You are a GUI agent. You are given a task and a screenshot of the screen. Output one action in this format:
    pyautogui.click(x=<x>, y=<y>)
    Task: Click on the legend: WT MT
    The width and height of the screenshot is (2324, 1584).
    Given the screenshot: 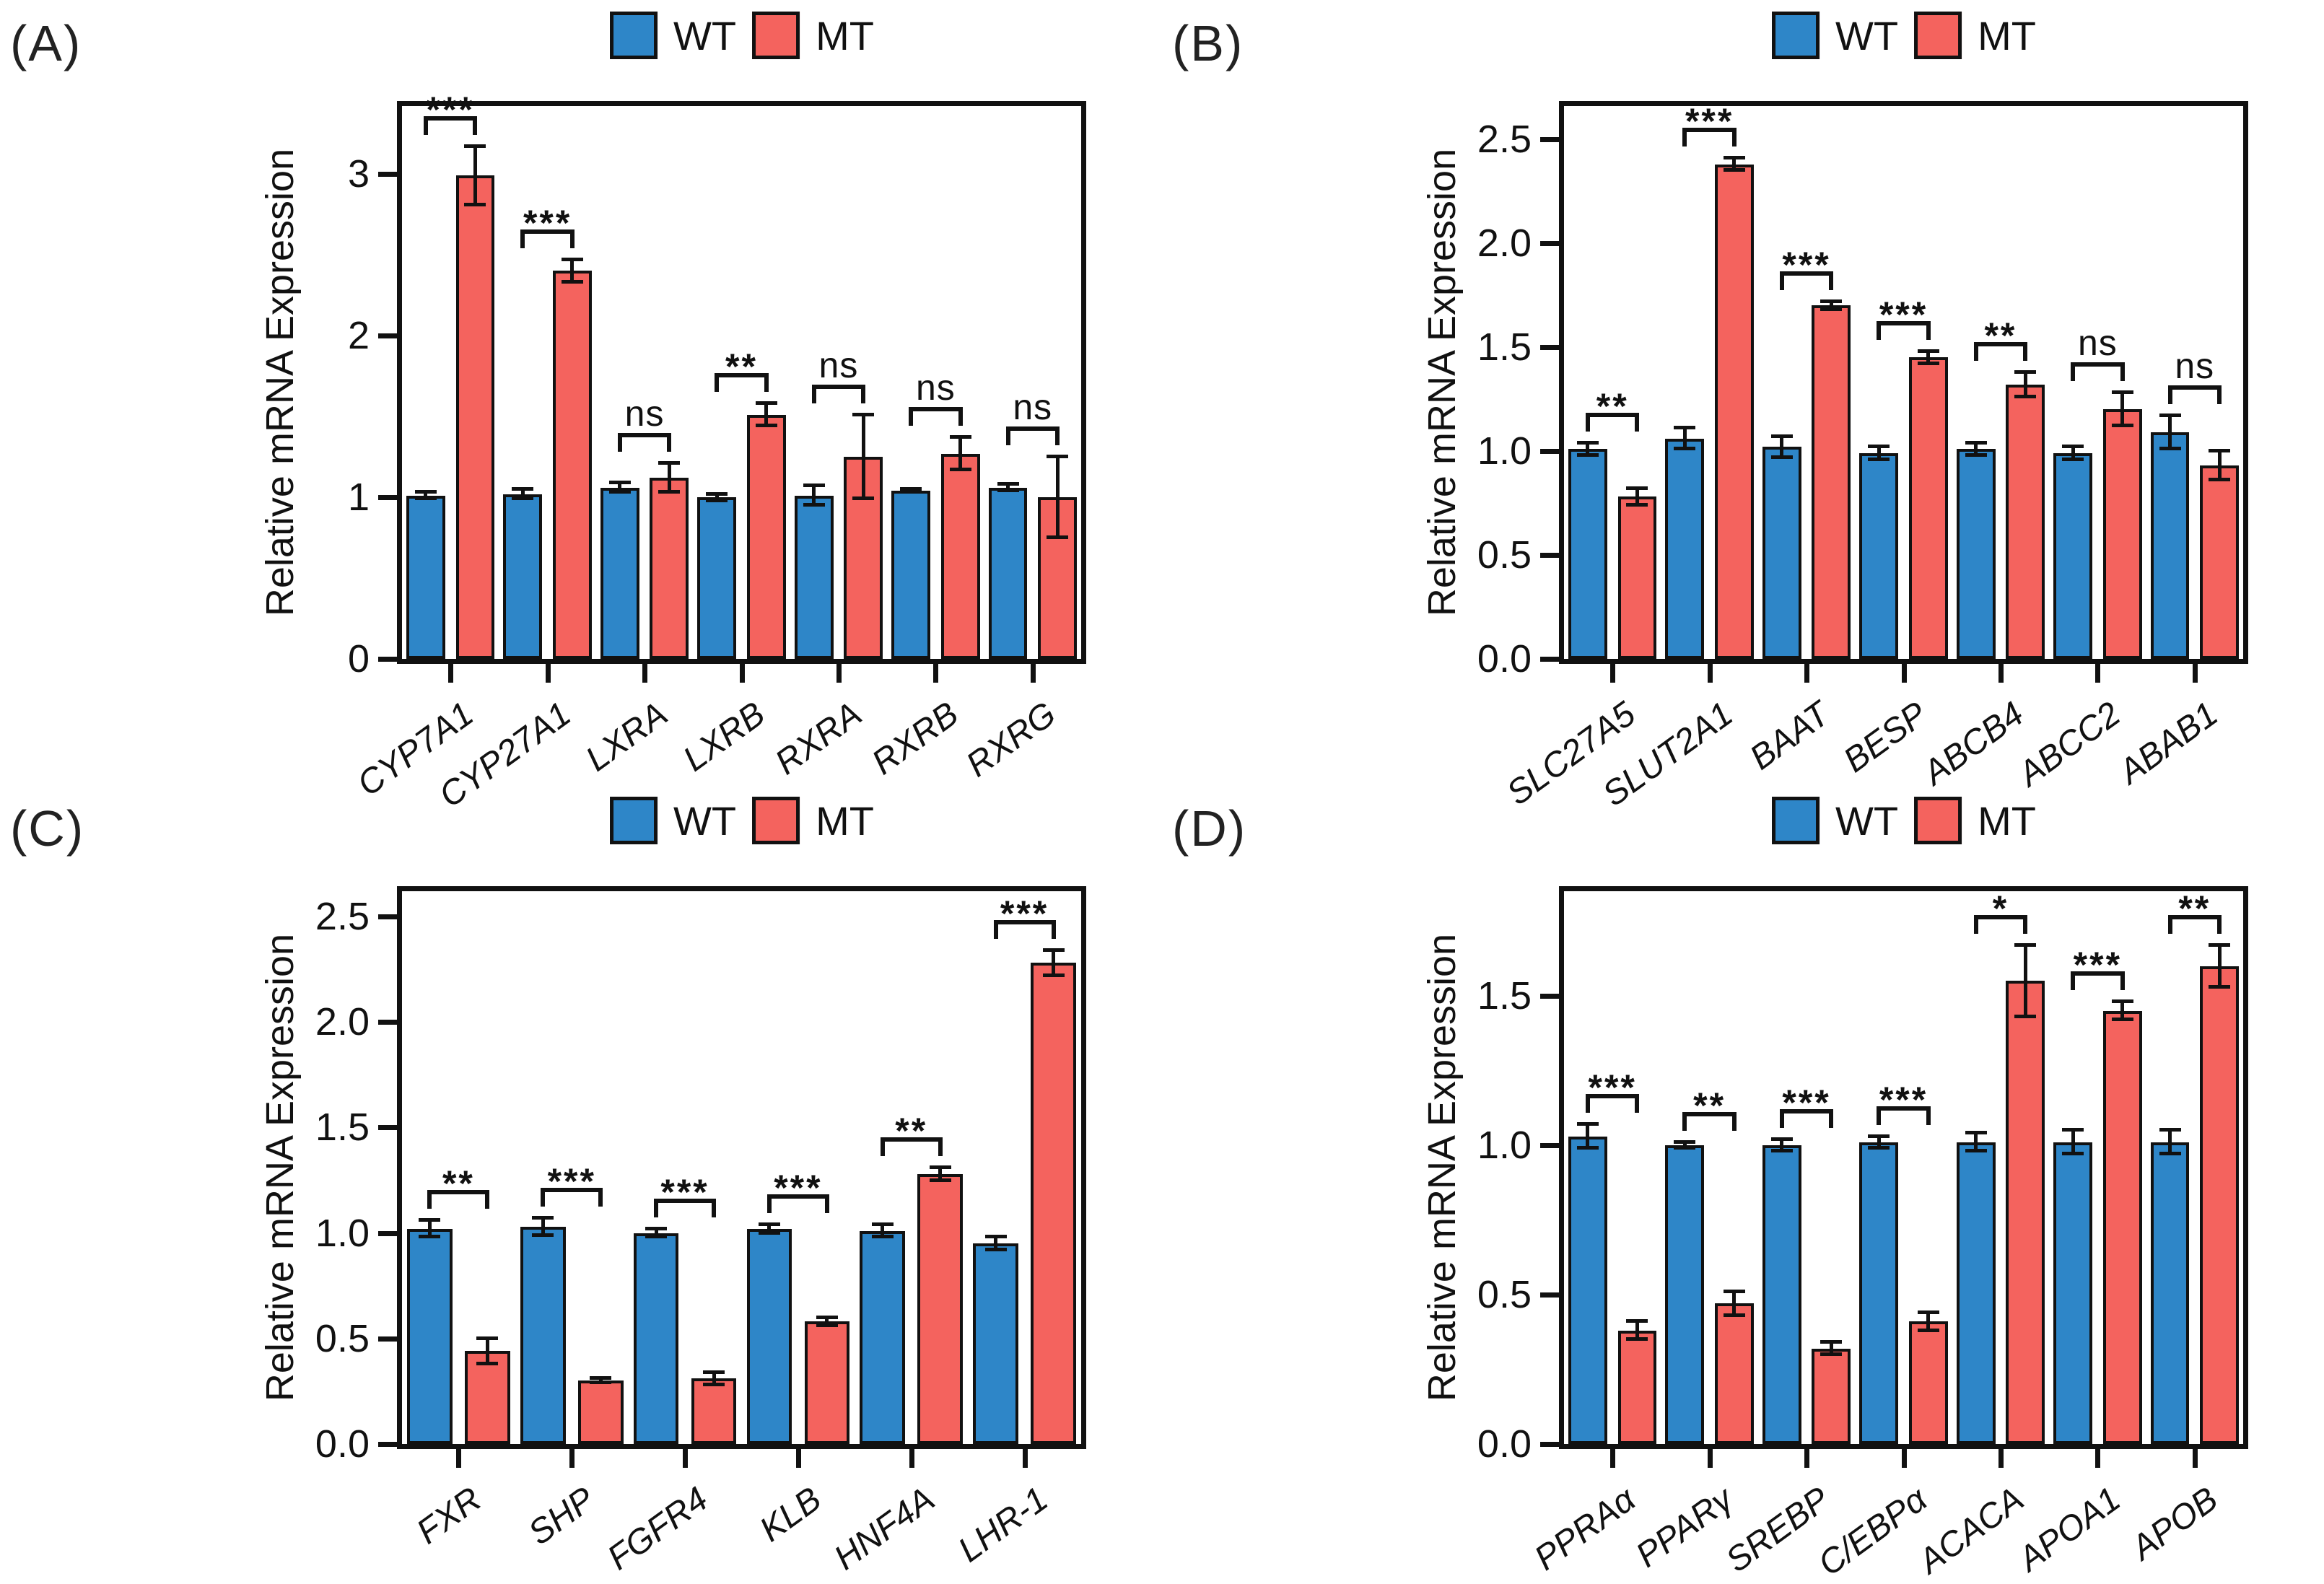 What is the action you would take?
    pyautogui.click(x=1904, y=36)
    